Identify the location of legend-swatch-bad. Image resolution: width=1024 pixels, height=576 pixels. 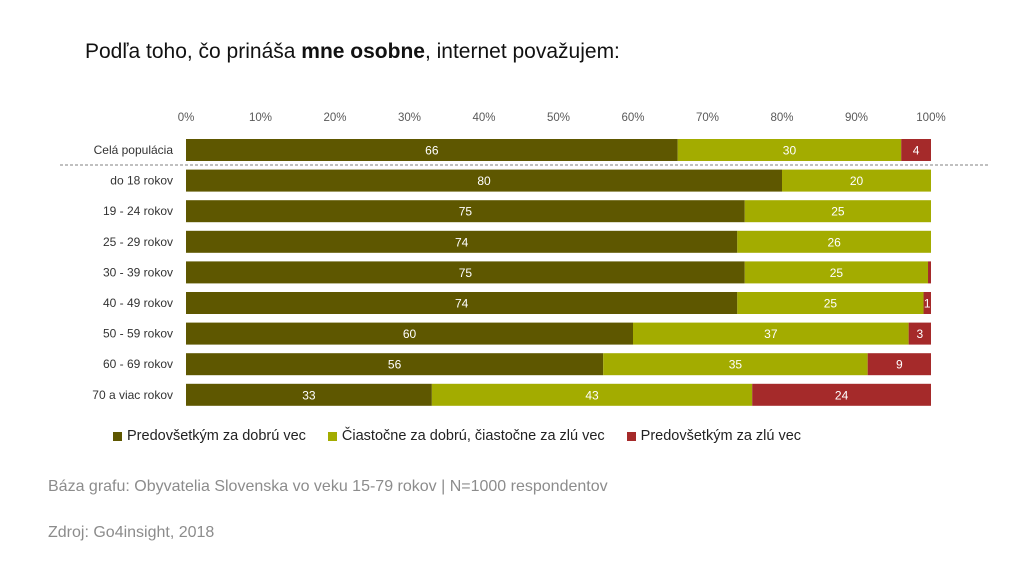
(631, 436).